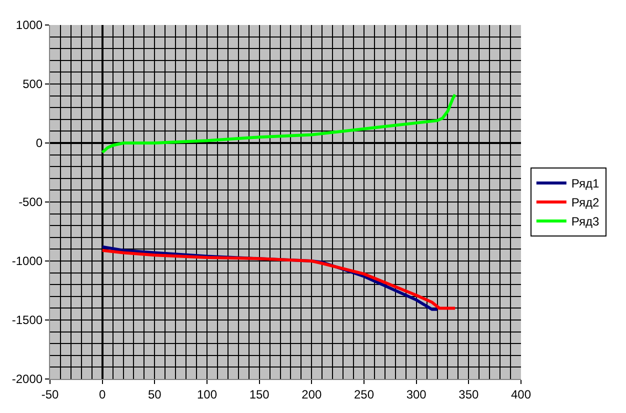 This screenshot has height=413, width=626. What do you see at coordinates (259, 394) in the screenshot?
I see `x-tick-label: 150` at bounding box center [259, 394].